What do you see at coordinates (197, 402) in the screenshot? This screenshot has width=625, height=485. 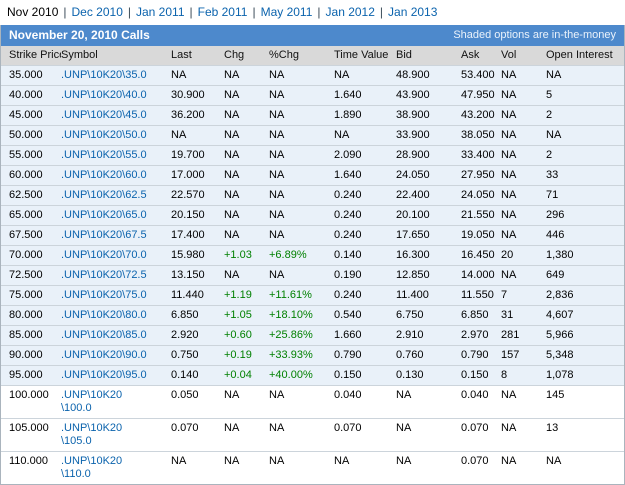 I see `last-cell: 0.050` at bounding box center [197, 402].